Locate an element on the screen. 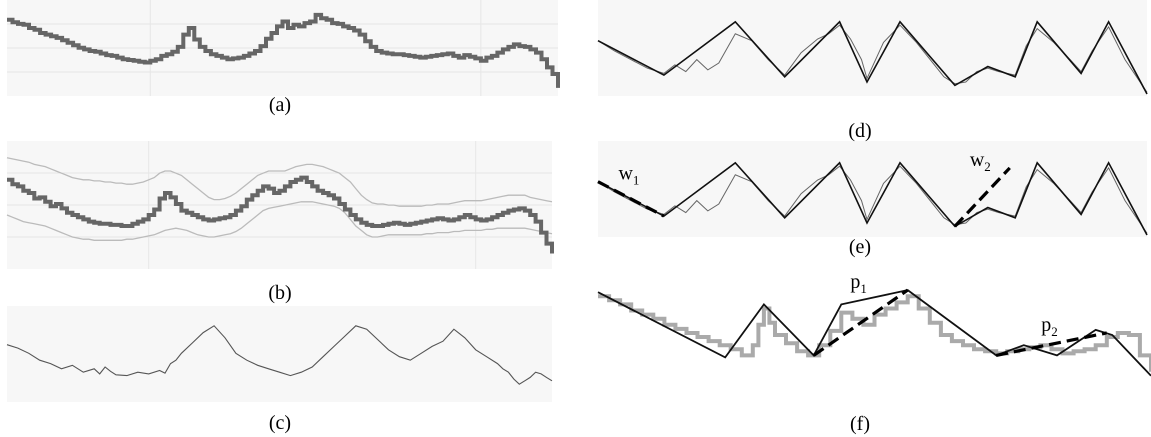  panel-d is located at coordinates (872, 48).